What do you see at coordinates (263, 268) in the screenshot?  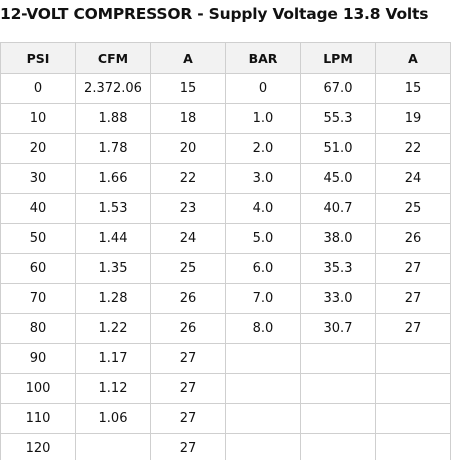 I see `table-cell: 6.0` at bounding box center [263, 268].